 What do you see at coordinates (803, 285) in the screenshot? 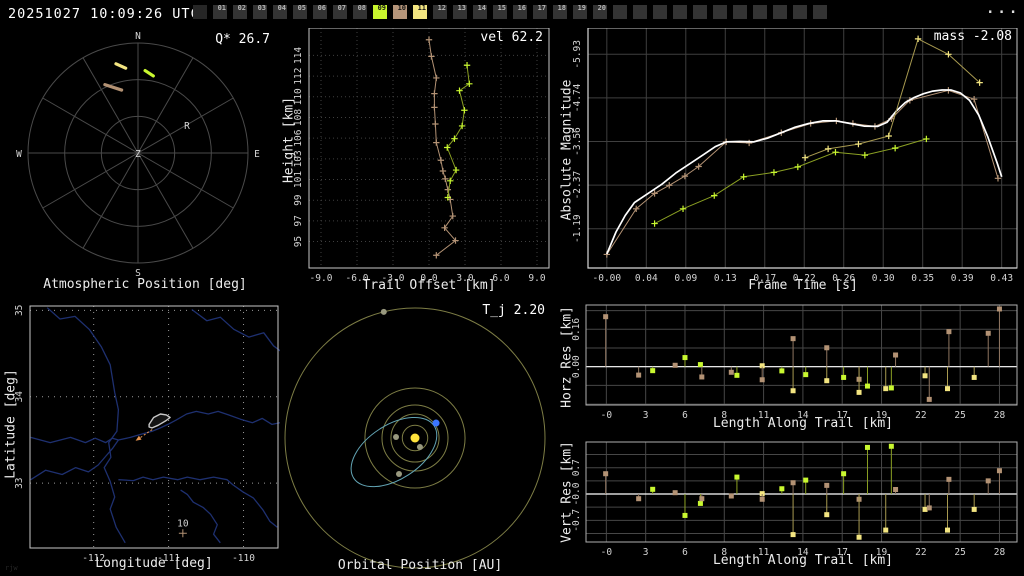
I see `frame-time-axis-label: Frame Time [s]` at bounding box center [803, 285].